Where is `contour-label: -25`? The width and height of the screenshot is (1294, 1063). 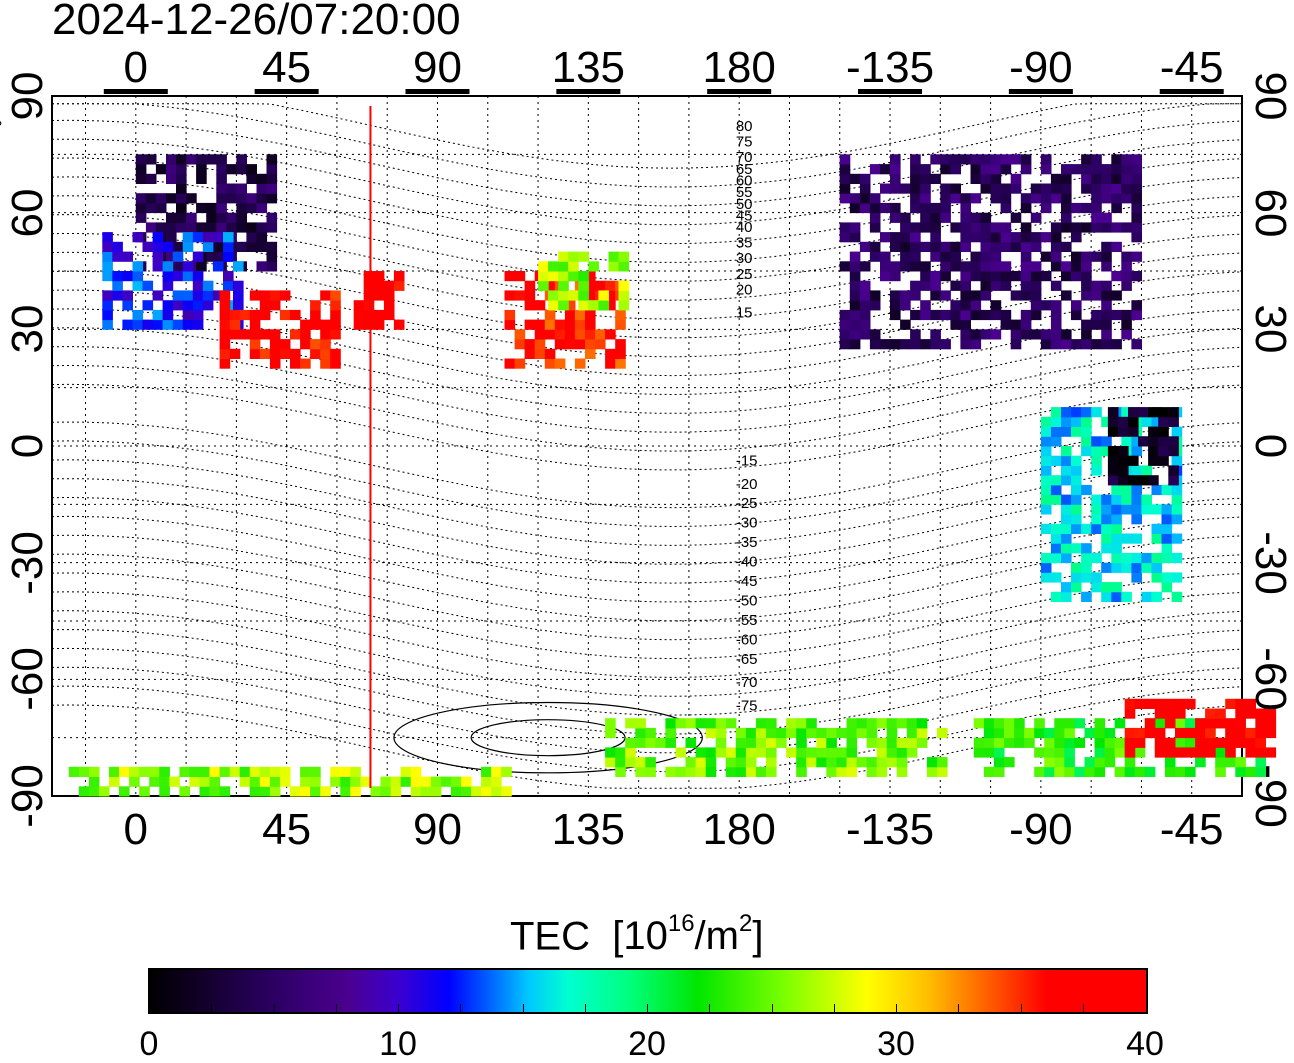
contour-label: -25 is located at coordinates (747, 503).